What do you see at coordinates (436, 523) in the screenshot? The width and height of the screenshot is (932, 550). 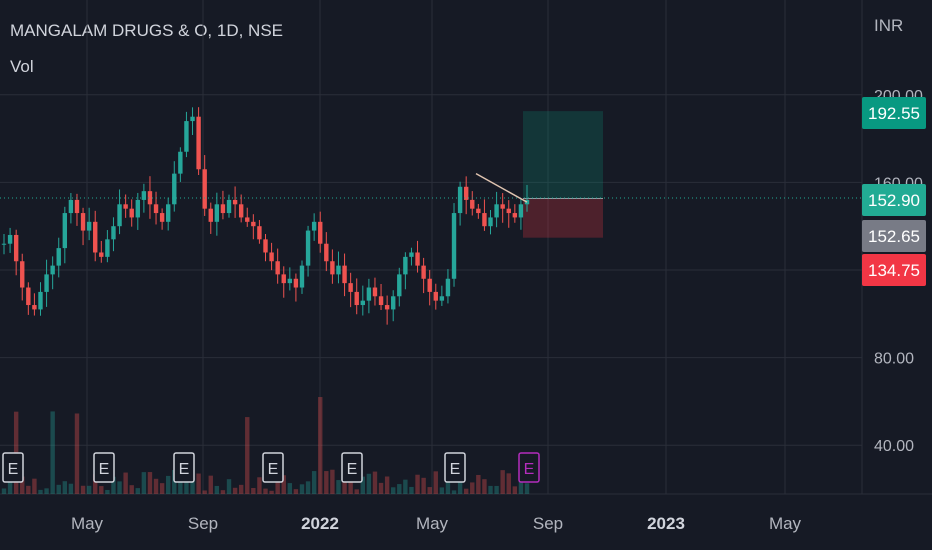 I see `time-axis: May Sep 2022 May Sep 2023 May` at bounding box center [436, 523].